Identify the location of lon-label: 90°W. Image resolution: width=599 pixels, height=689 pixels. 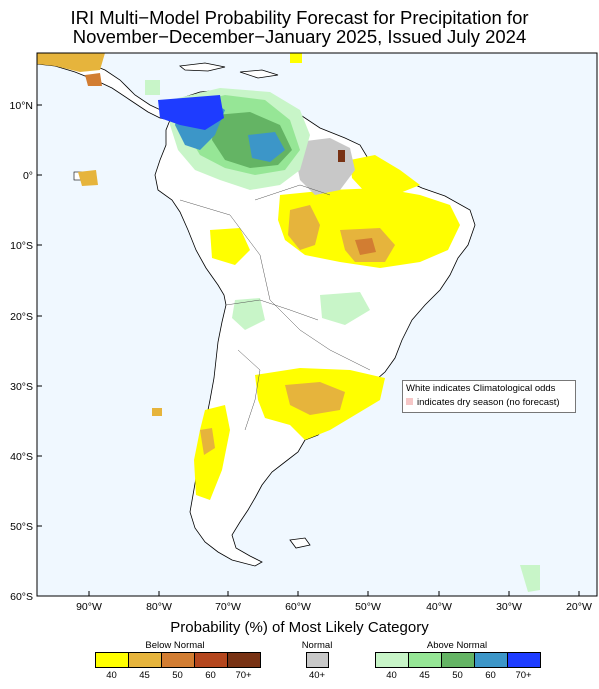
(89, 607).